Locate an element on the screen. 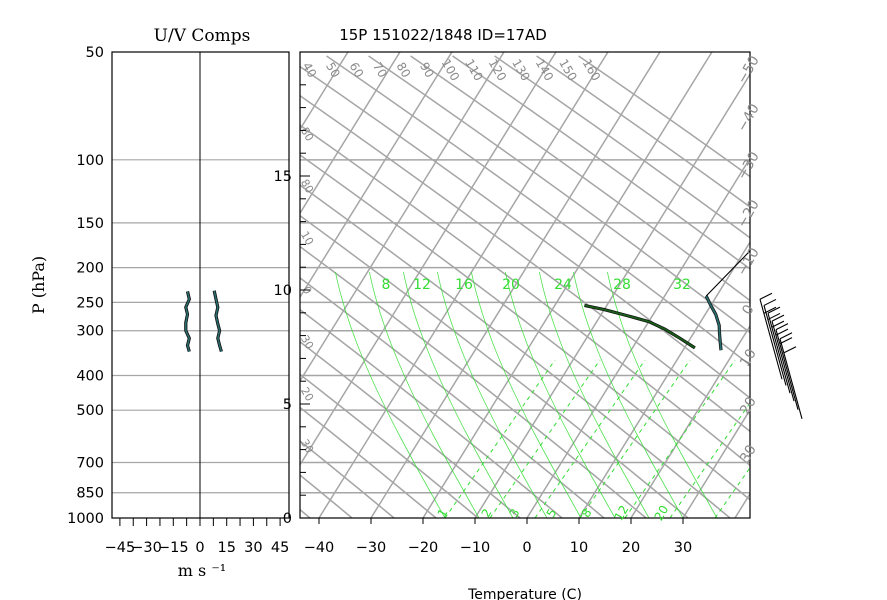 The height and width of the screenshot is (600, 887). wind-speed-tick-label: 15 is located at coordinates (226, 548).